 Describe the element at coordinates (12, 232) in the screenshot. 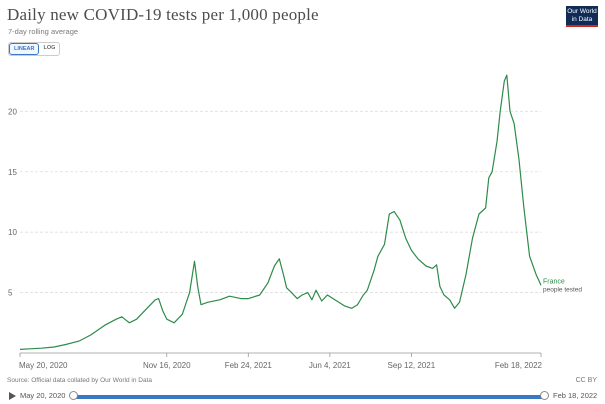

I see `y-tick-label: 10` at that location.